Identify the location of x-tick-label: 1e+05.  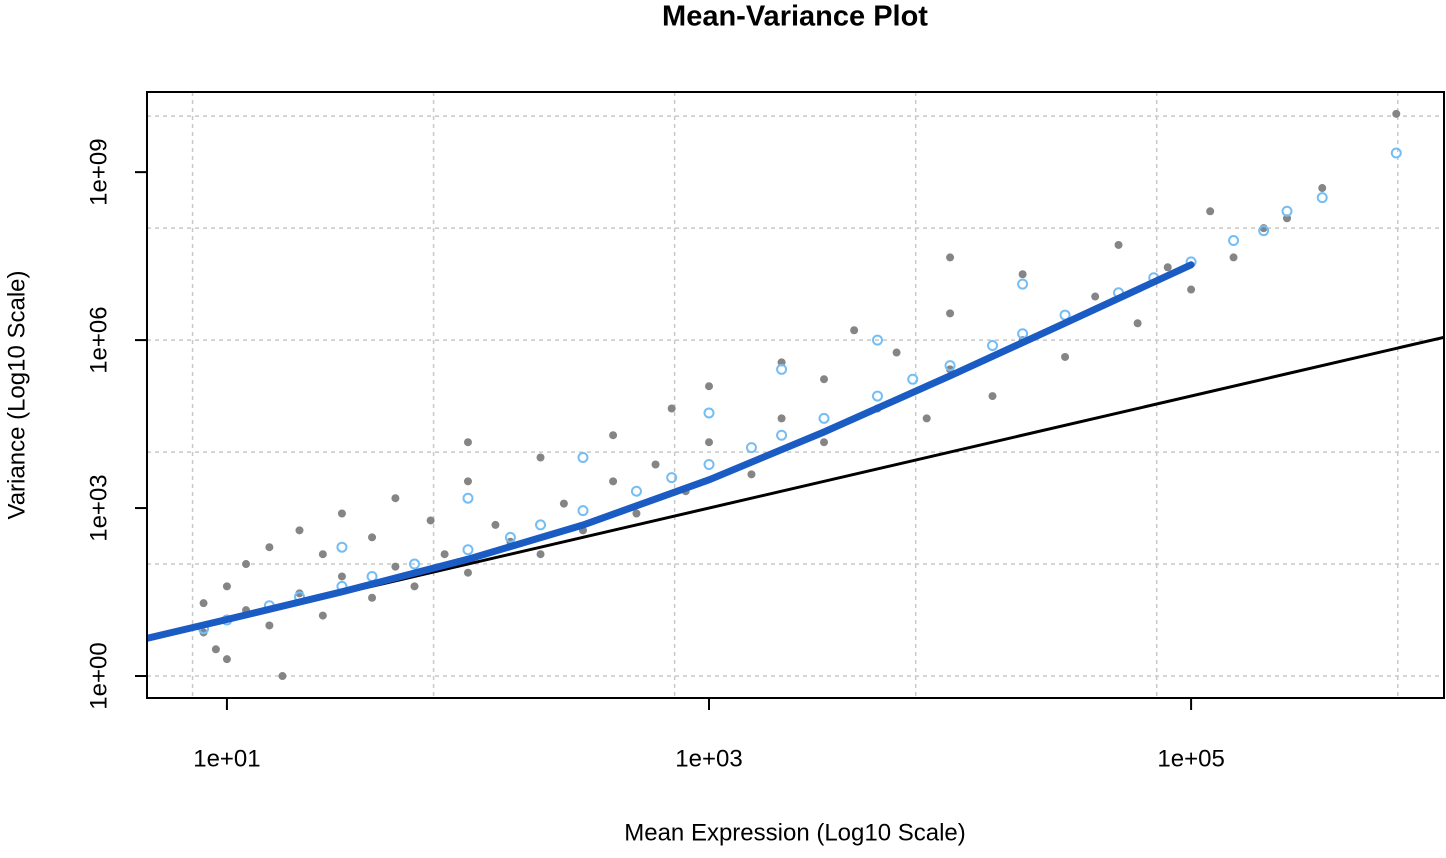
(1190, 758).